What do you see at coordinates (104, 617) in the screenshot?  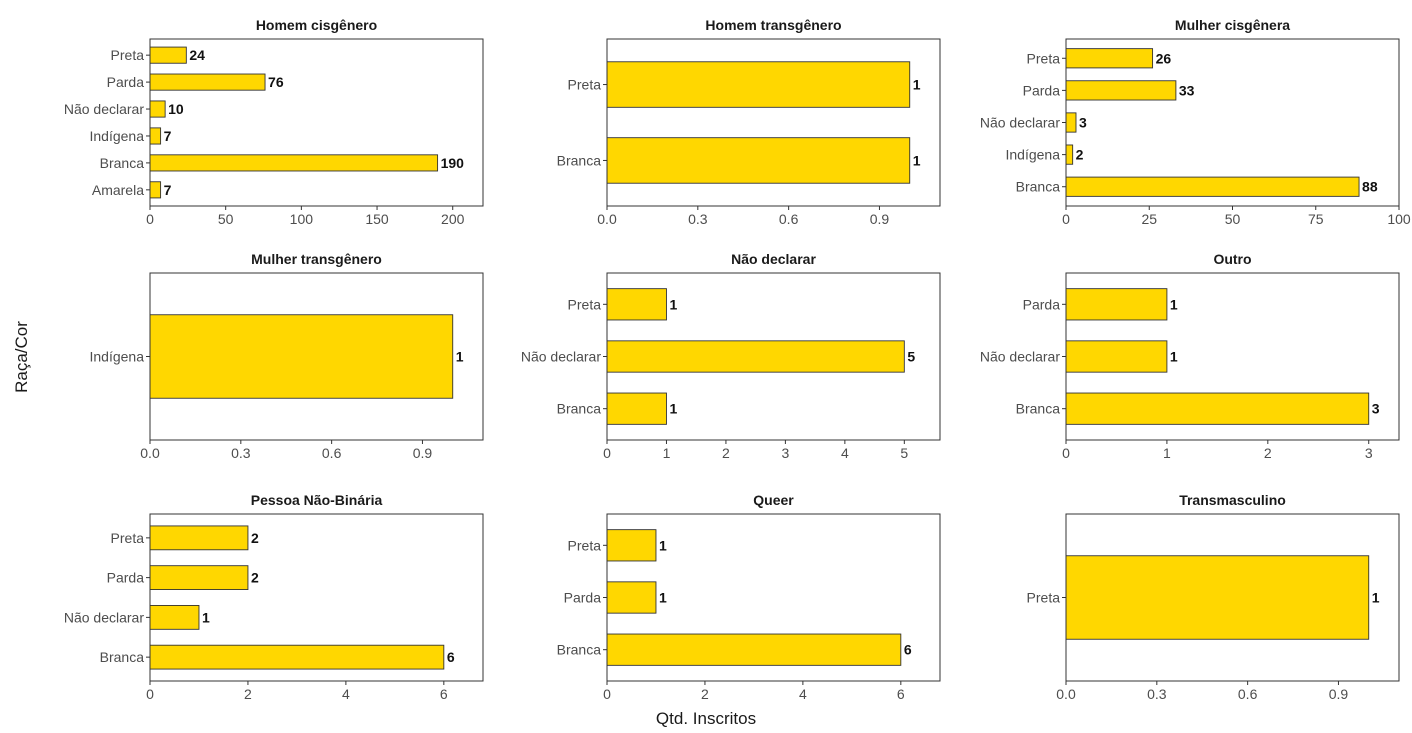 I see `y-tick-label: Não declarar` at bounding box center [104, 617].